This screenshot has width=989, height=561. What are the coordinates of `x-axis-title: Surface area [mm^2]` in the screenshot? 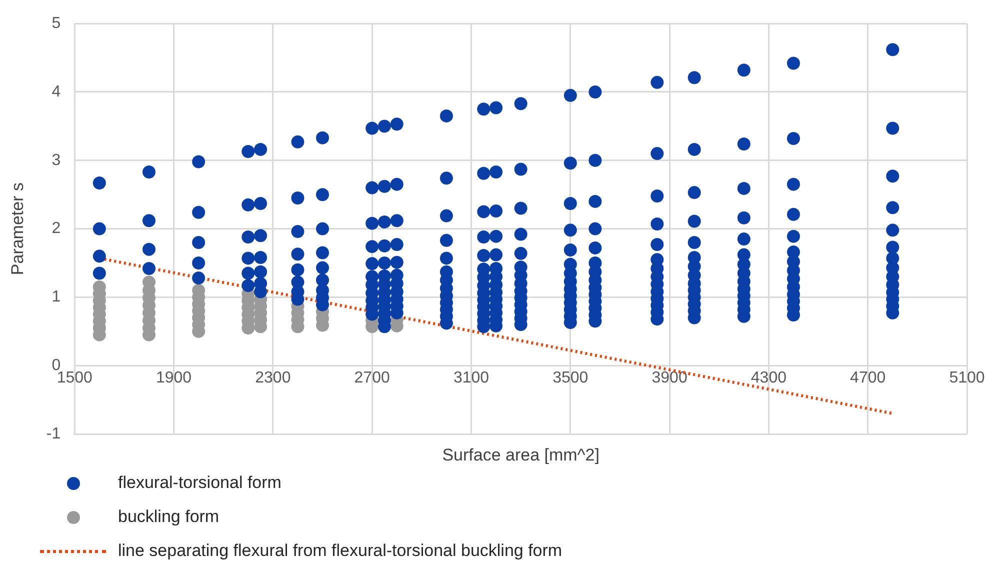 It's located at (521, 455).